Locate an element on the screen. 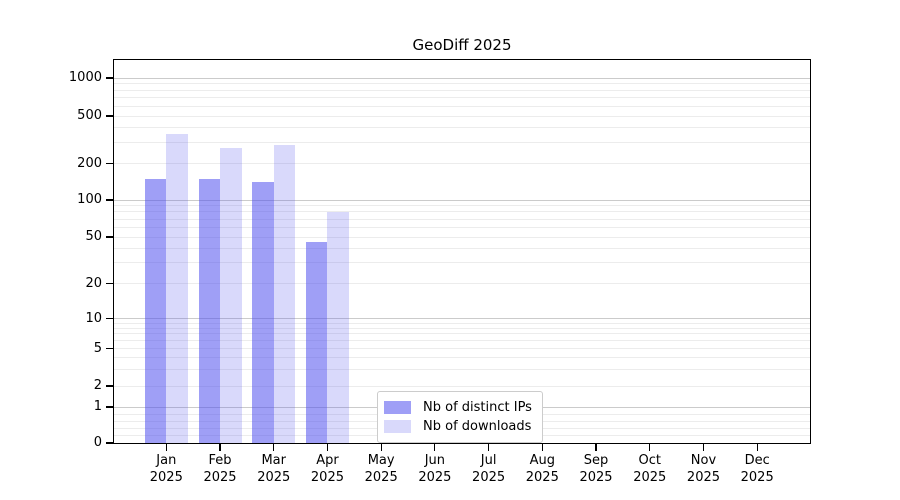  y-tick-label: 500 is located at coordinates (89, 115).